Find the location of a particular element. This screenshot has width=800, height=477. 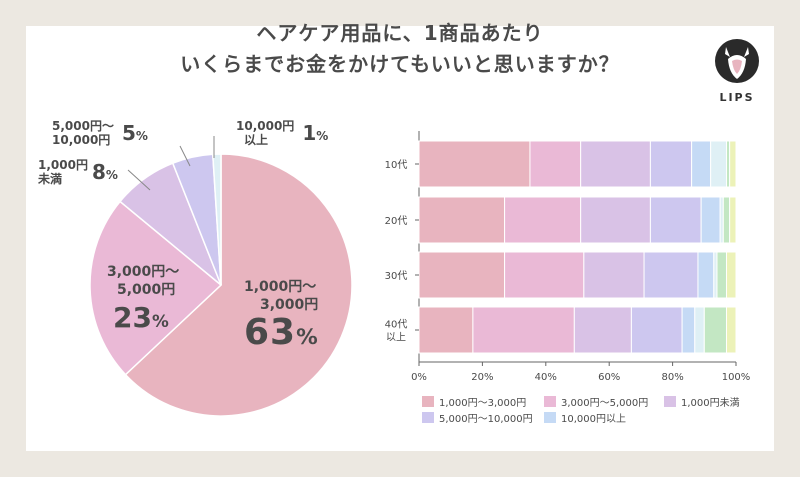

bar-x-tick-label: 100% is located at coordinates (736, 377).